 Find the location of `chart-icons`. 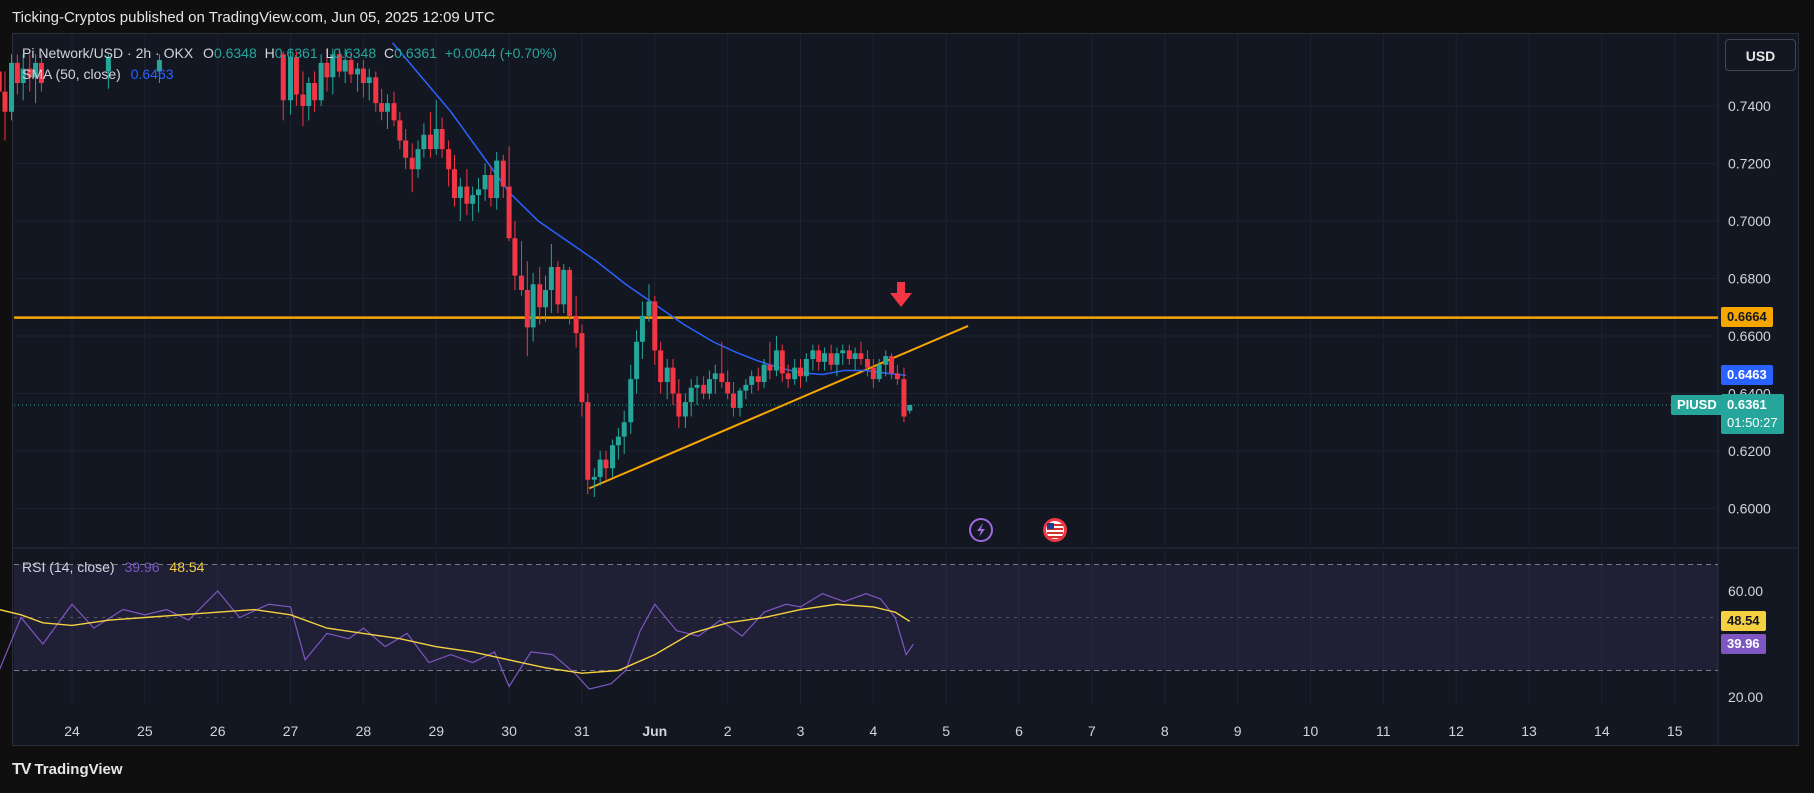

chart-icons is located at coordinates (978, 412).